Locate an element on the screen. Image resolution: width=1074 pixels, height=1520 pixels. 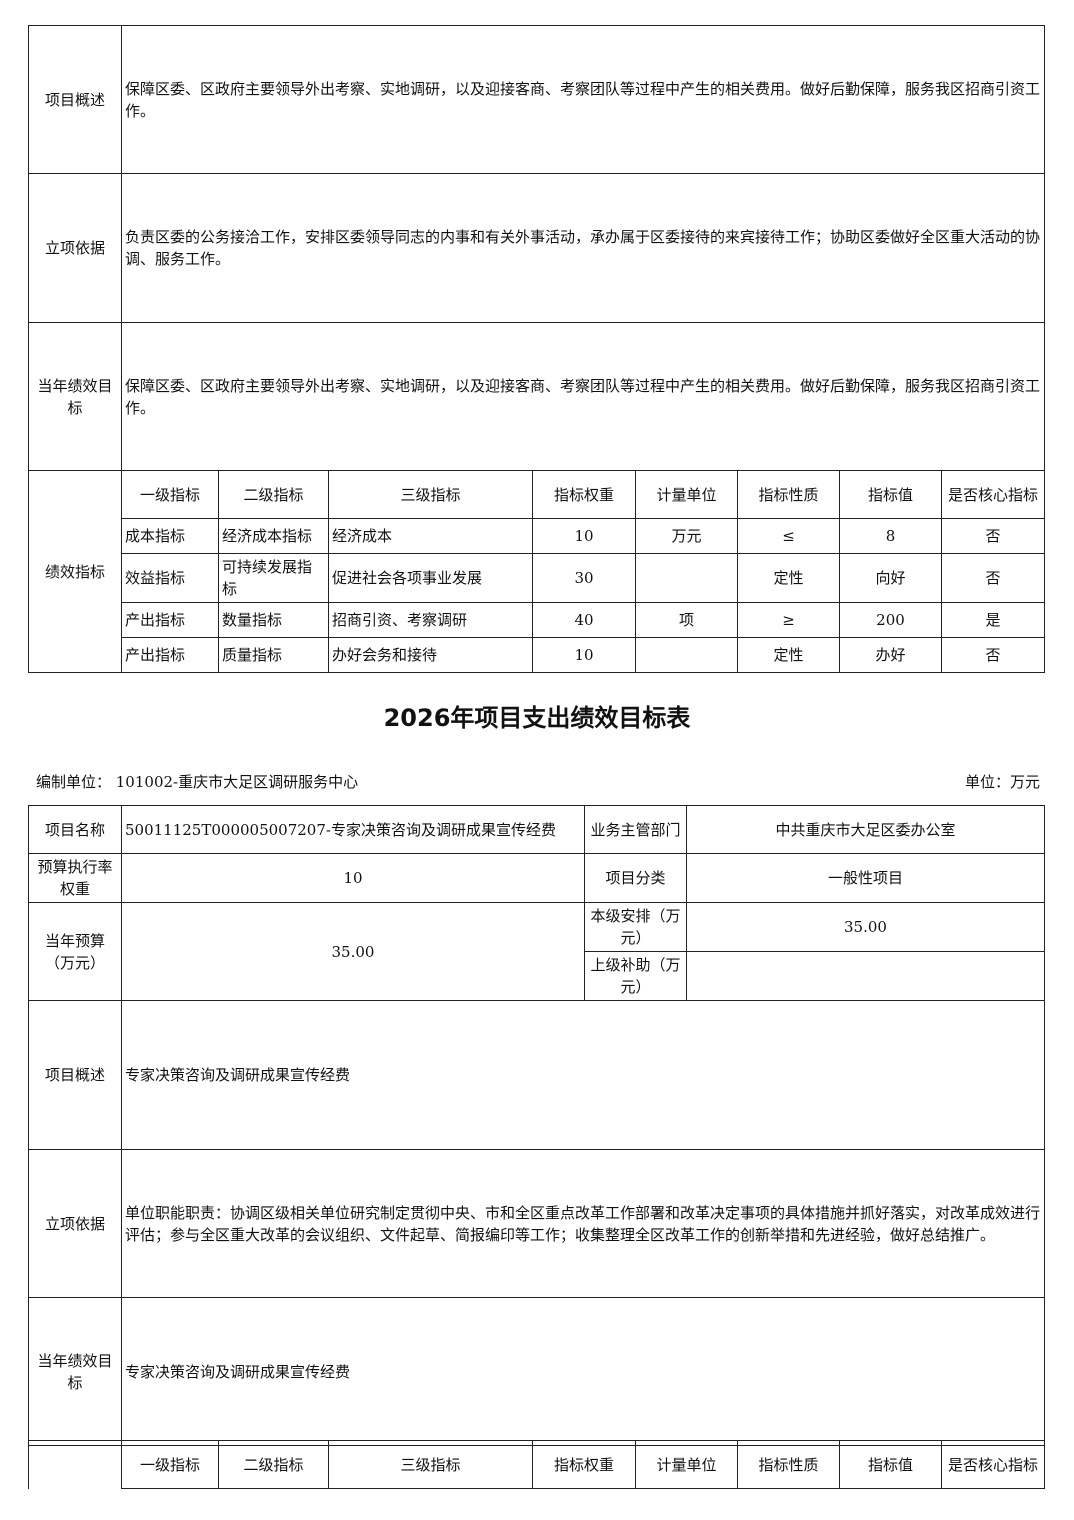
name-label: 项目名称 is located at coordinates (75, 829).